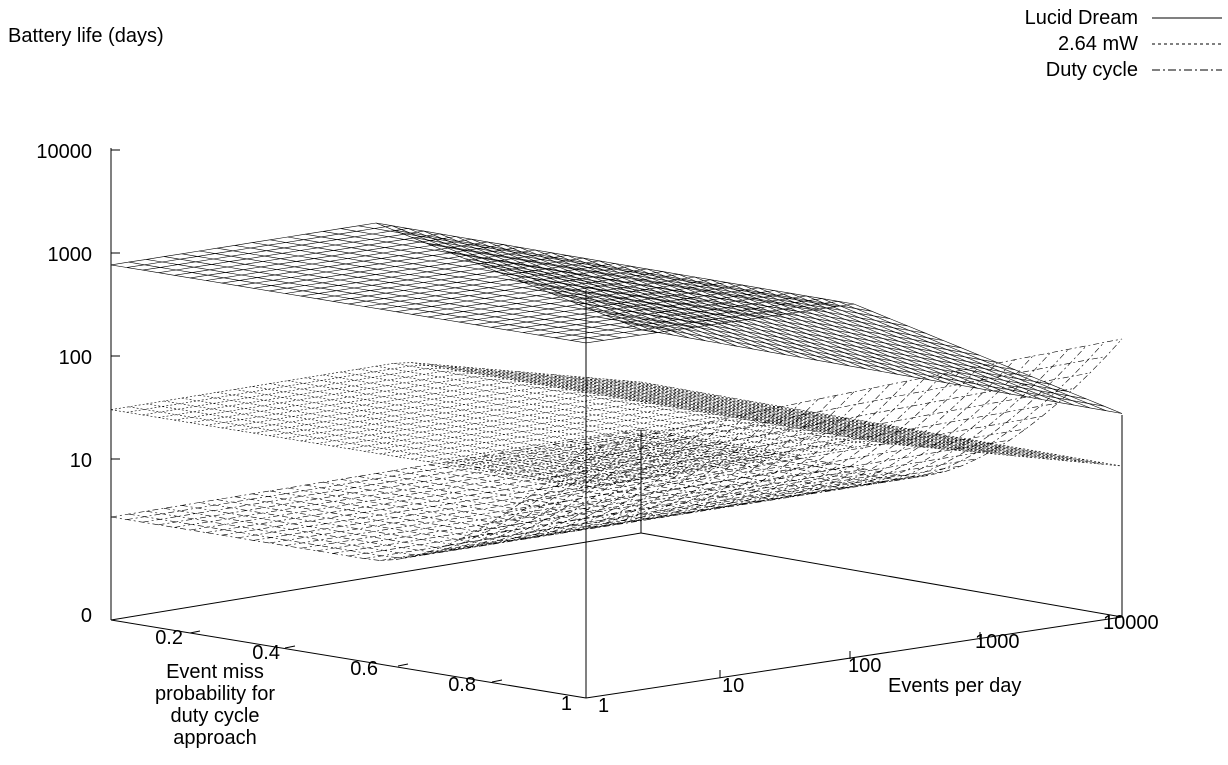  What do you see at coordinates (215, 672) in the screenshot?
I see `y-axis-label-line-1: Event miss` at bounding box center [215, 672].